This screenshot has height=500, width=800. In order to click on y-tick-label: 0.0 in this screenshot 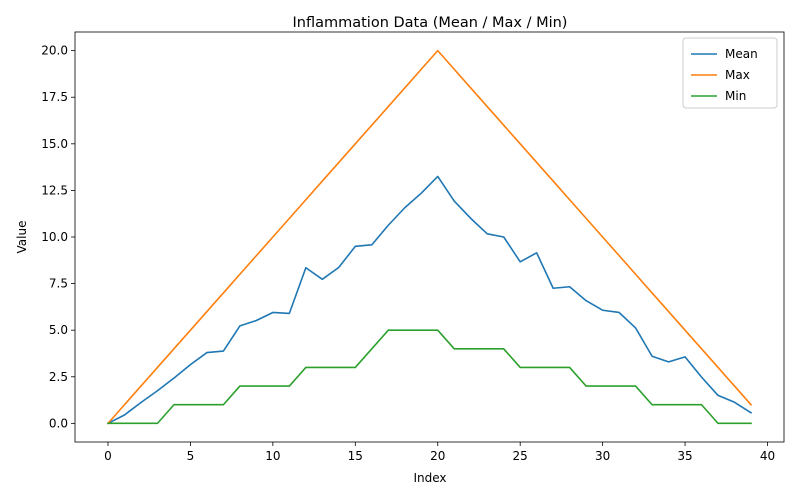, I will do `click(58, 423)`.